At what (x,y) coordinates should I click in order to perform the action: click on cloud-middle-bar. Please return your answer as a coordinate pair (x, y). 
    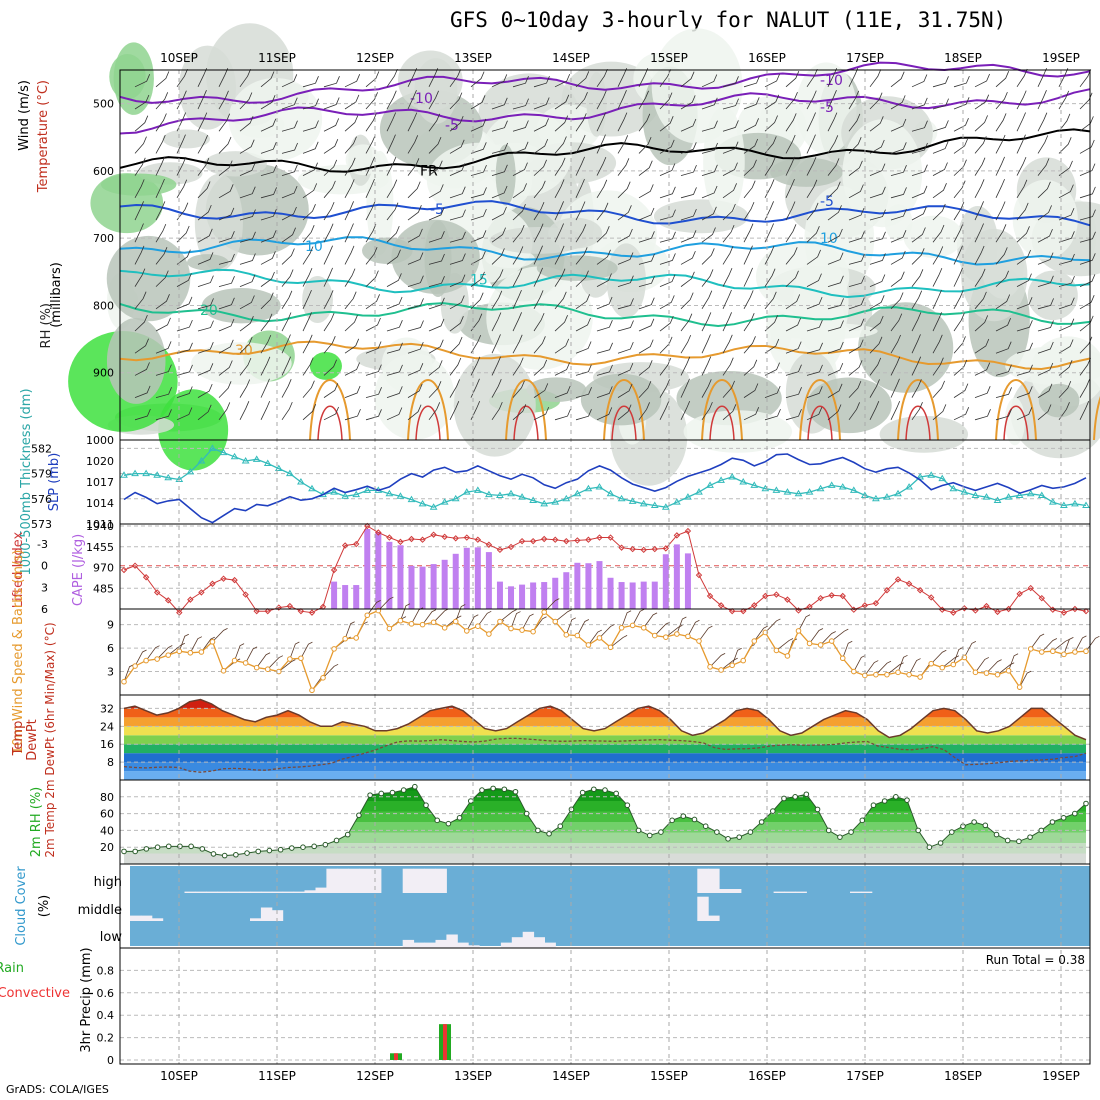
    Looking at the image, I should click on (146, 918).